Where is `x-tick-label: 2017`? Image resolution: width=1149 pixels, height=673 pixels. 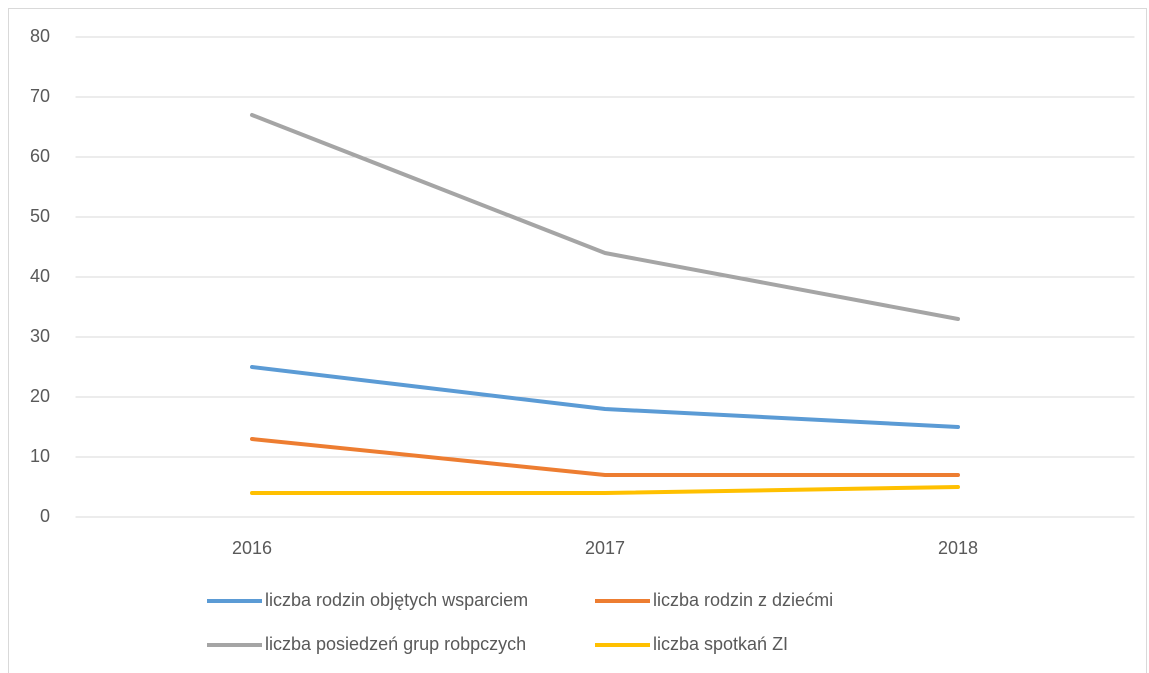
x-tick-label: 2017 is located at coordinates (605, 548).